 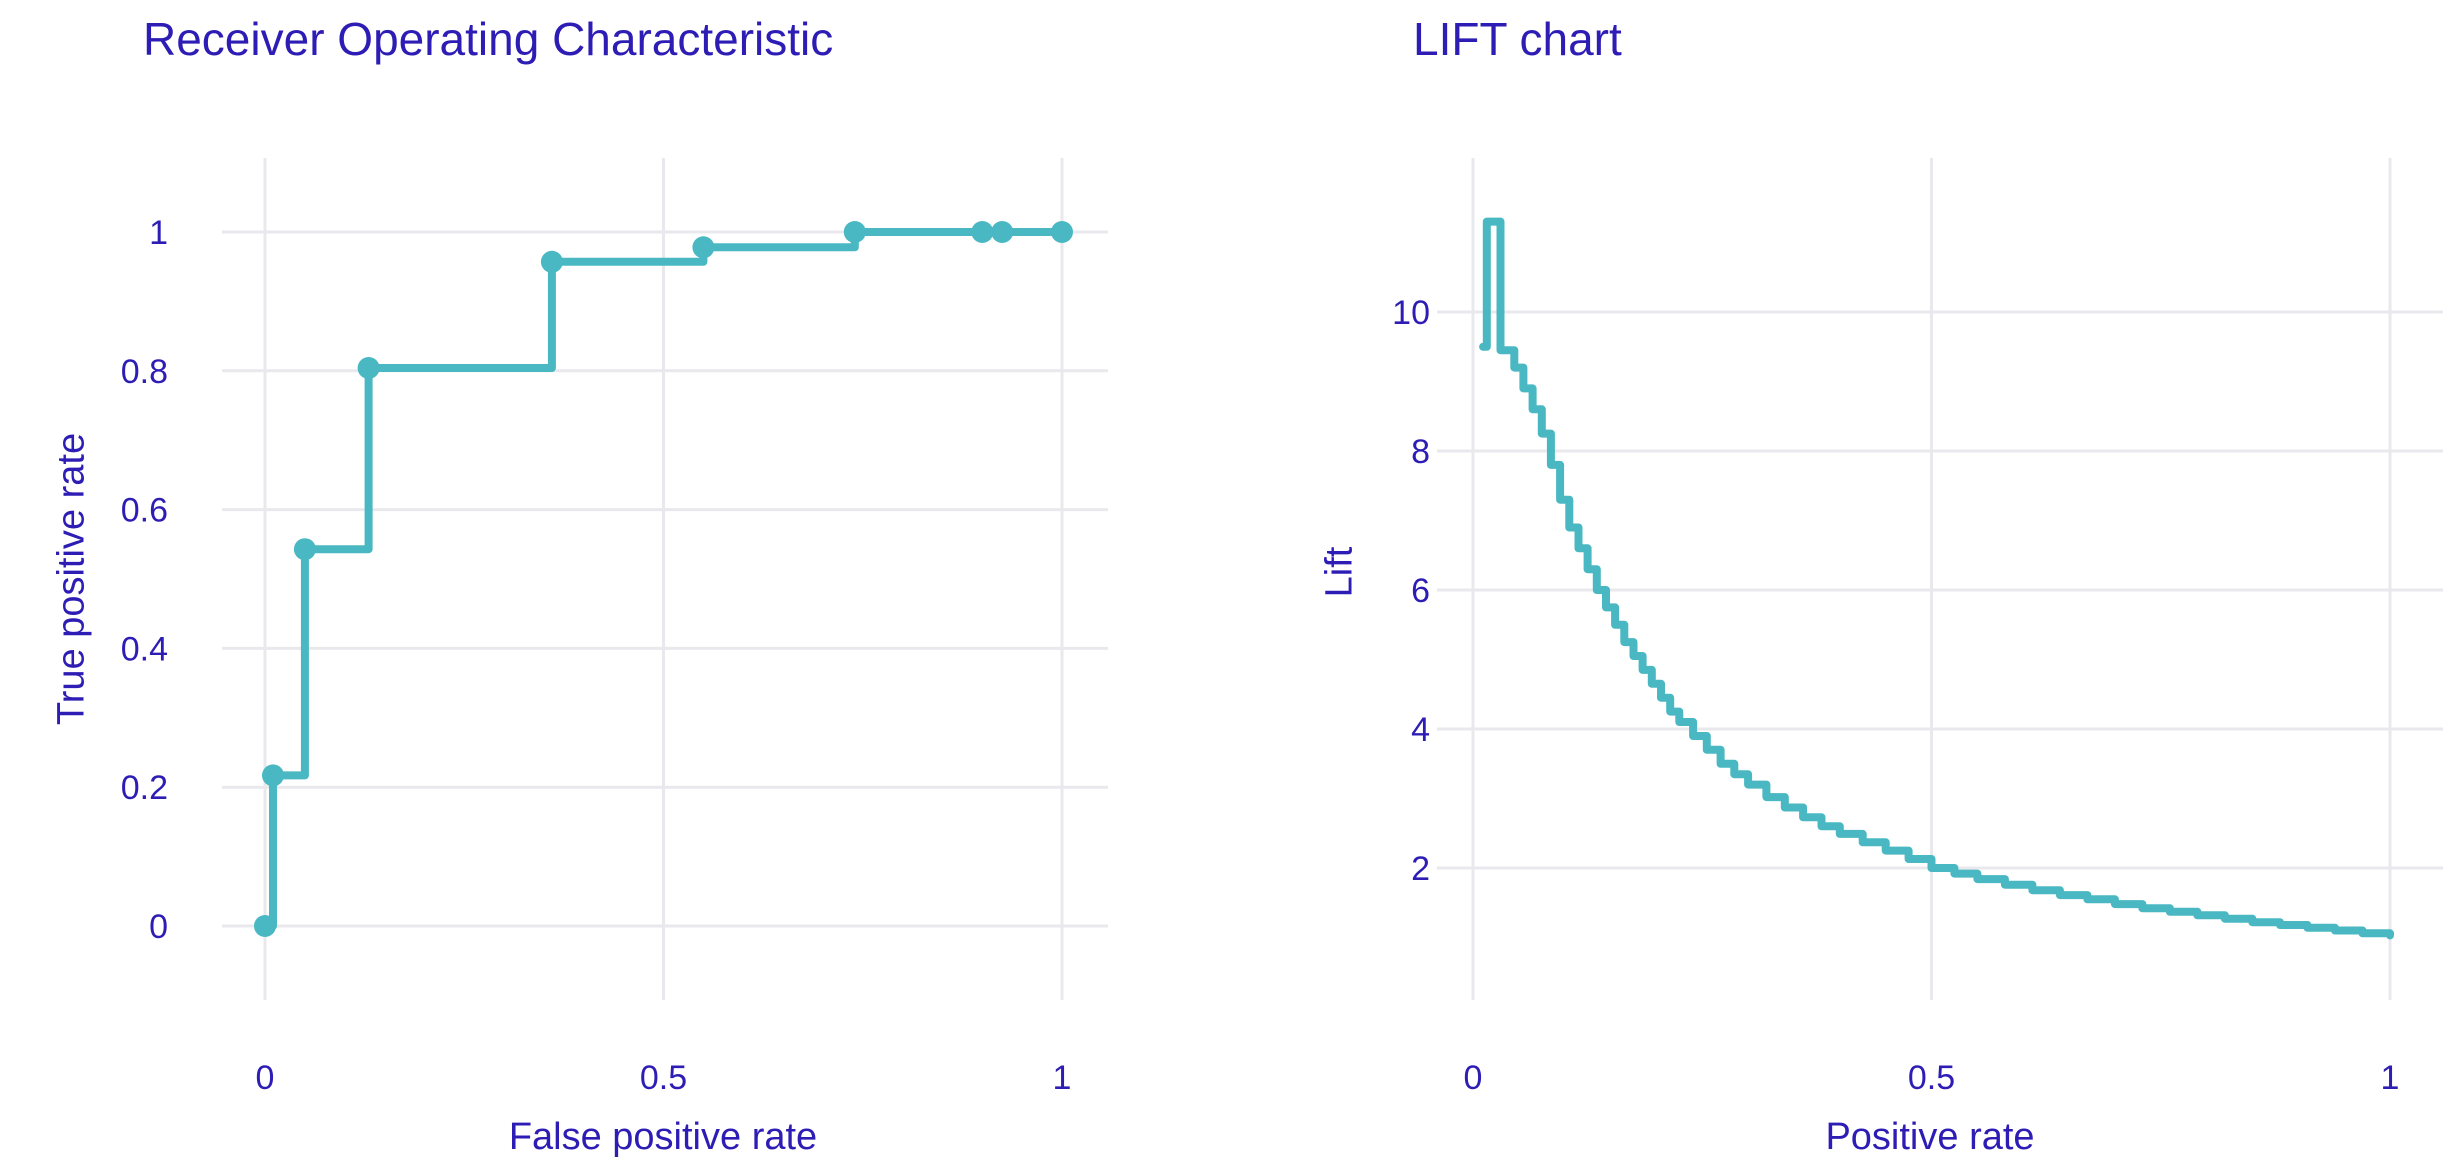 What do you see at coordinates (1517, 39) in the screenshot?
I see `lift-chart-title: LIFT chart` at bounding box center [1517, 39].